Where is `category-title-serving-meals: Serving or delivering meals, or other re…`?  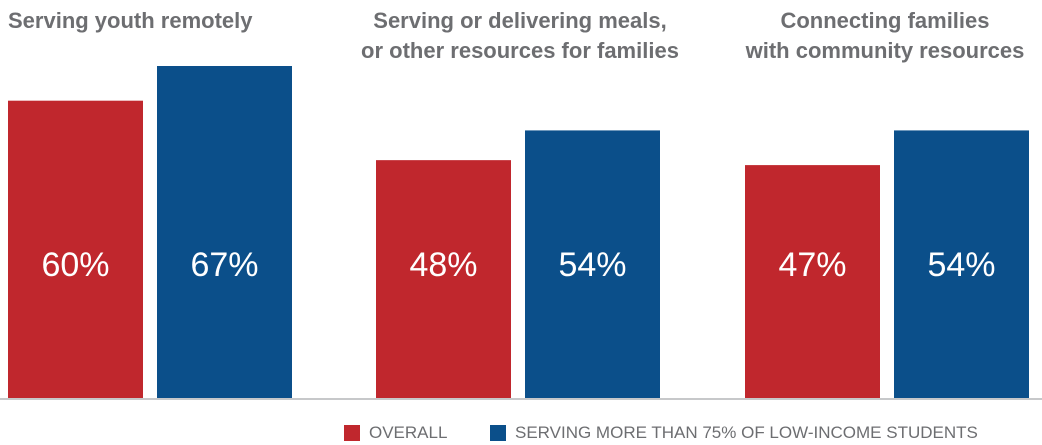
category-title-serving-meals: Serving or delivering meals, or other re… is located at coordinates (520, 35).